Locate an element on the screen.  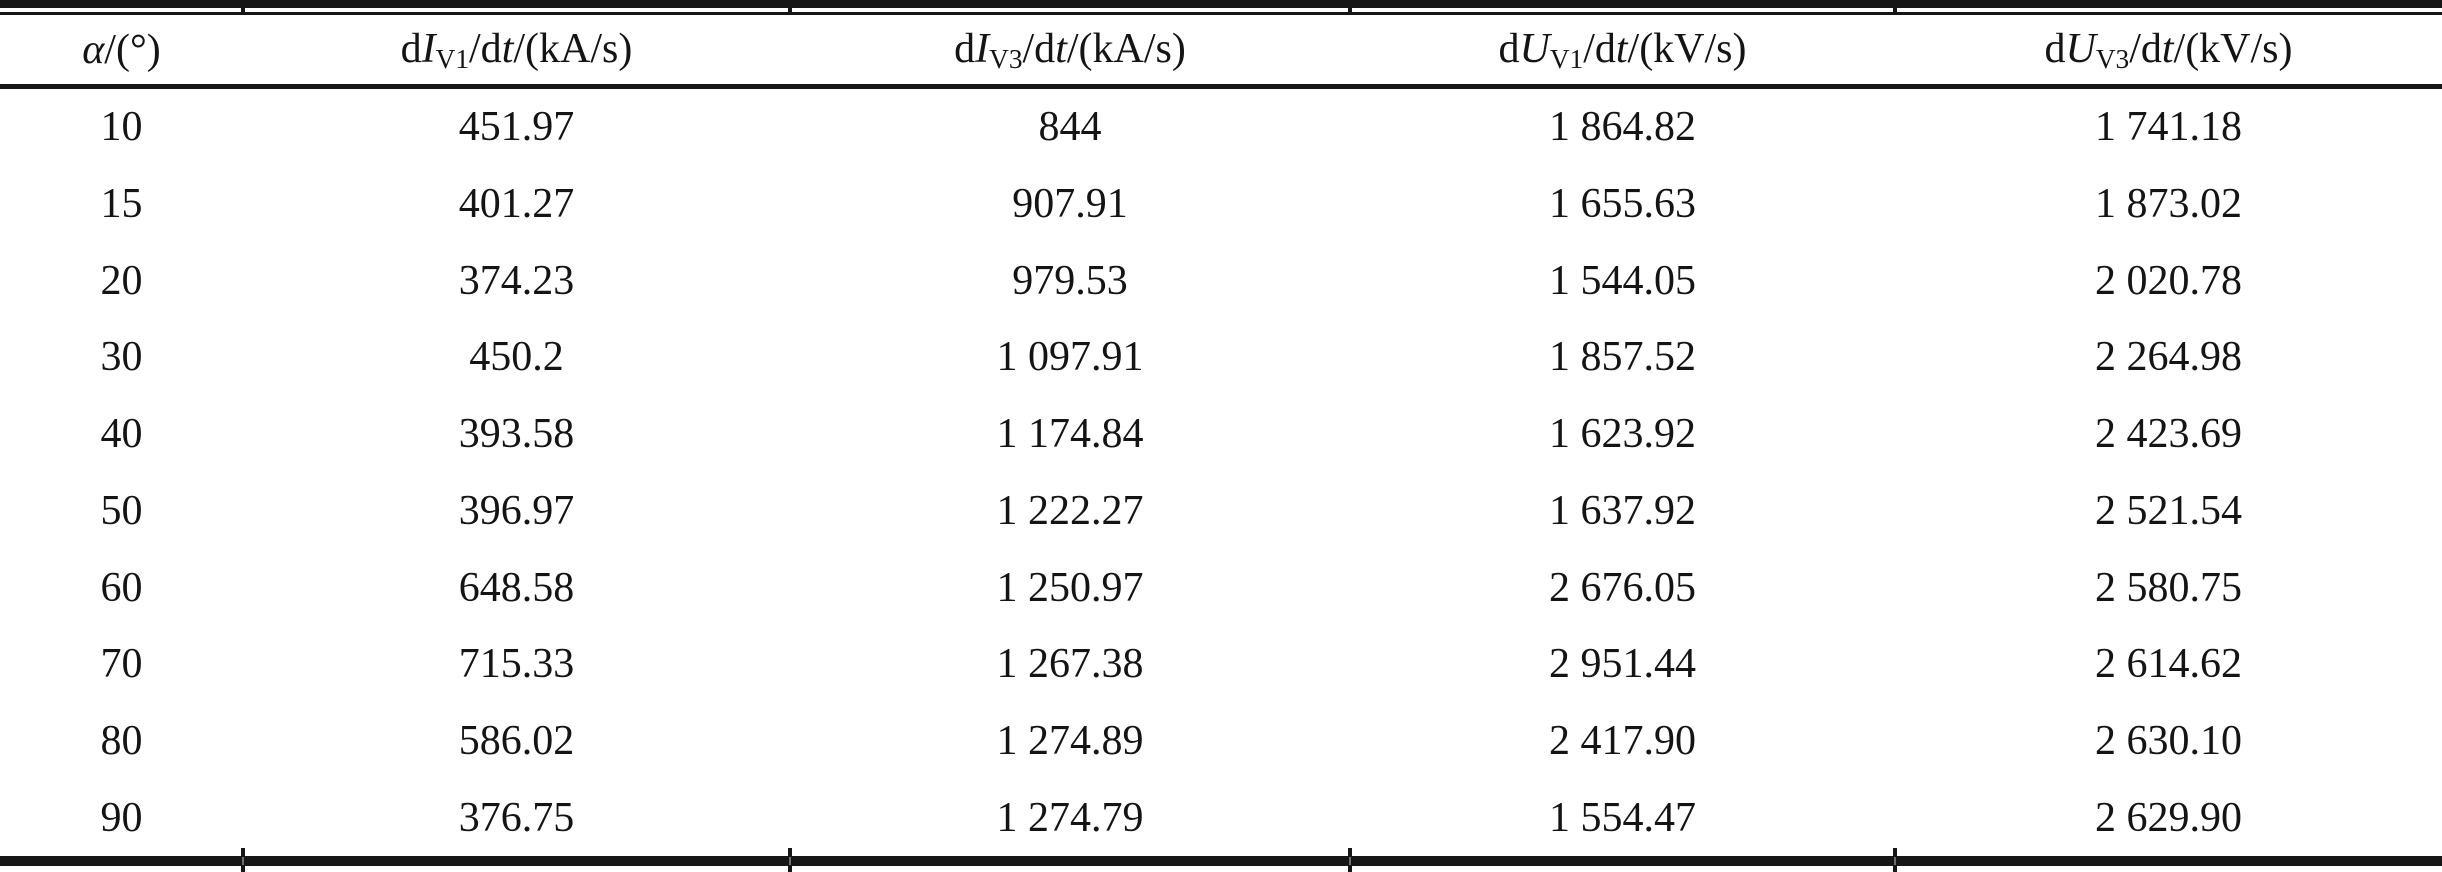
cell-alpha: 60 is located at coordinates (121, 587).